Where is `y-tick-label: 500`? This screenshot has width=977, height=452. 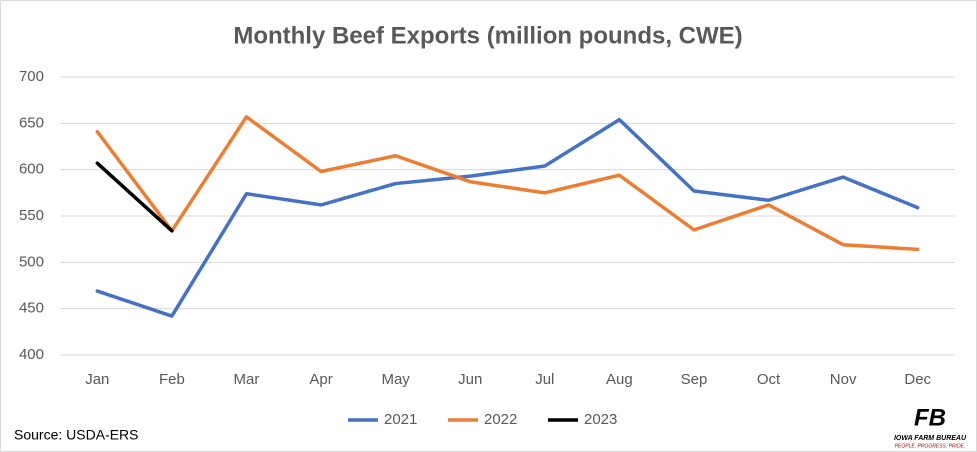
y-tick-label: 500 is located at coordinates (31, 261).